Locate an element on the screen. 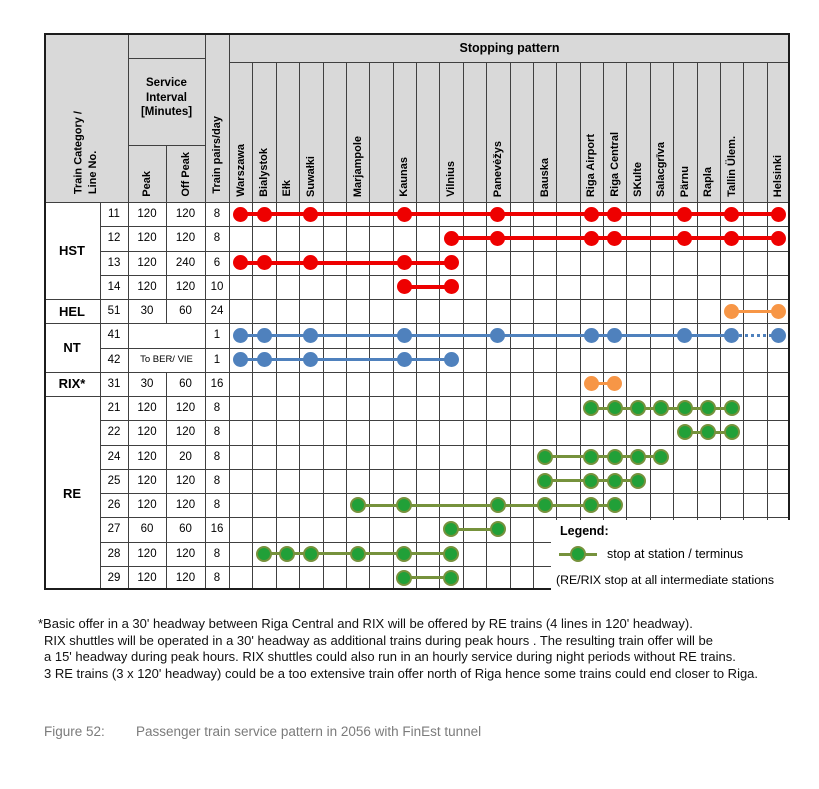 Image resolution: width=819 pixels, height=789 pixels. peak-value-cell: 30 is located at coordinates (147, 383).